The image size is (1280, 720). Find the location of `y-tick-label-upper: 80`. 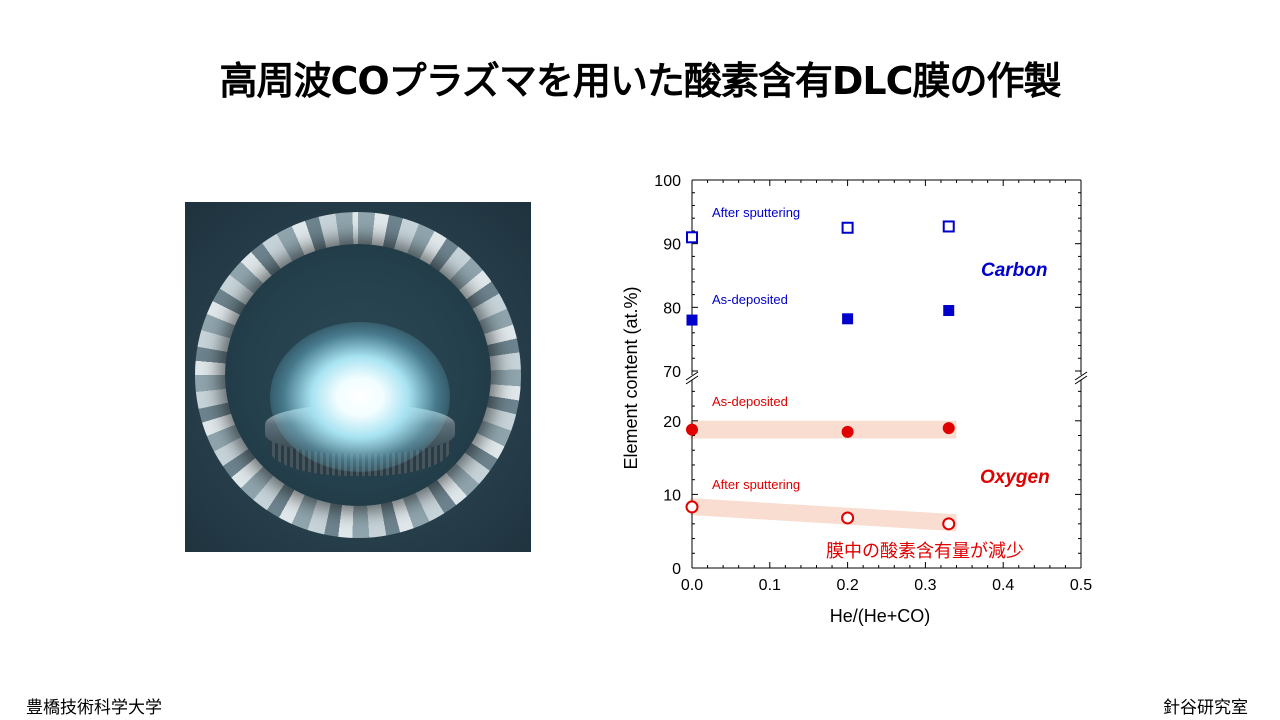

y-tick-label-upper: 80 is located at coordinates (672, 308).